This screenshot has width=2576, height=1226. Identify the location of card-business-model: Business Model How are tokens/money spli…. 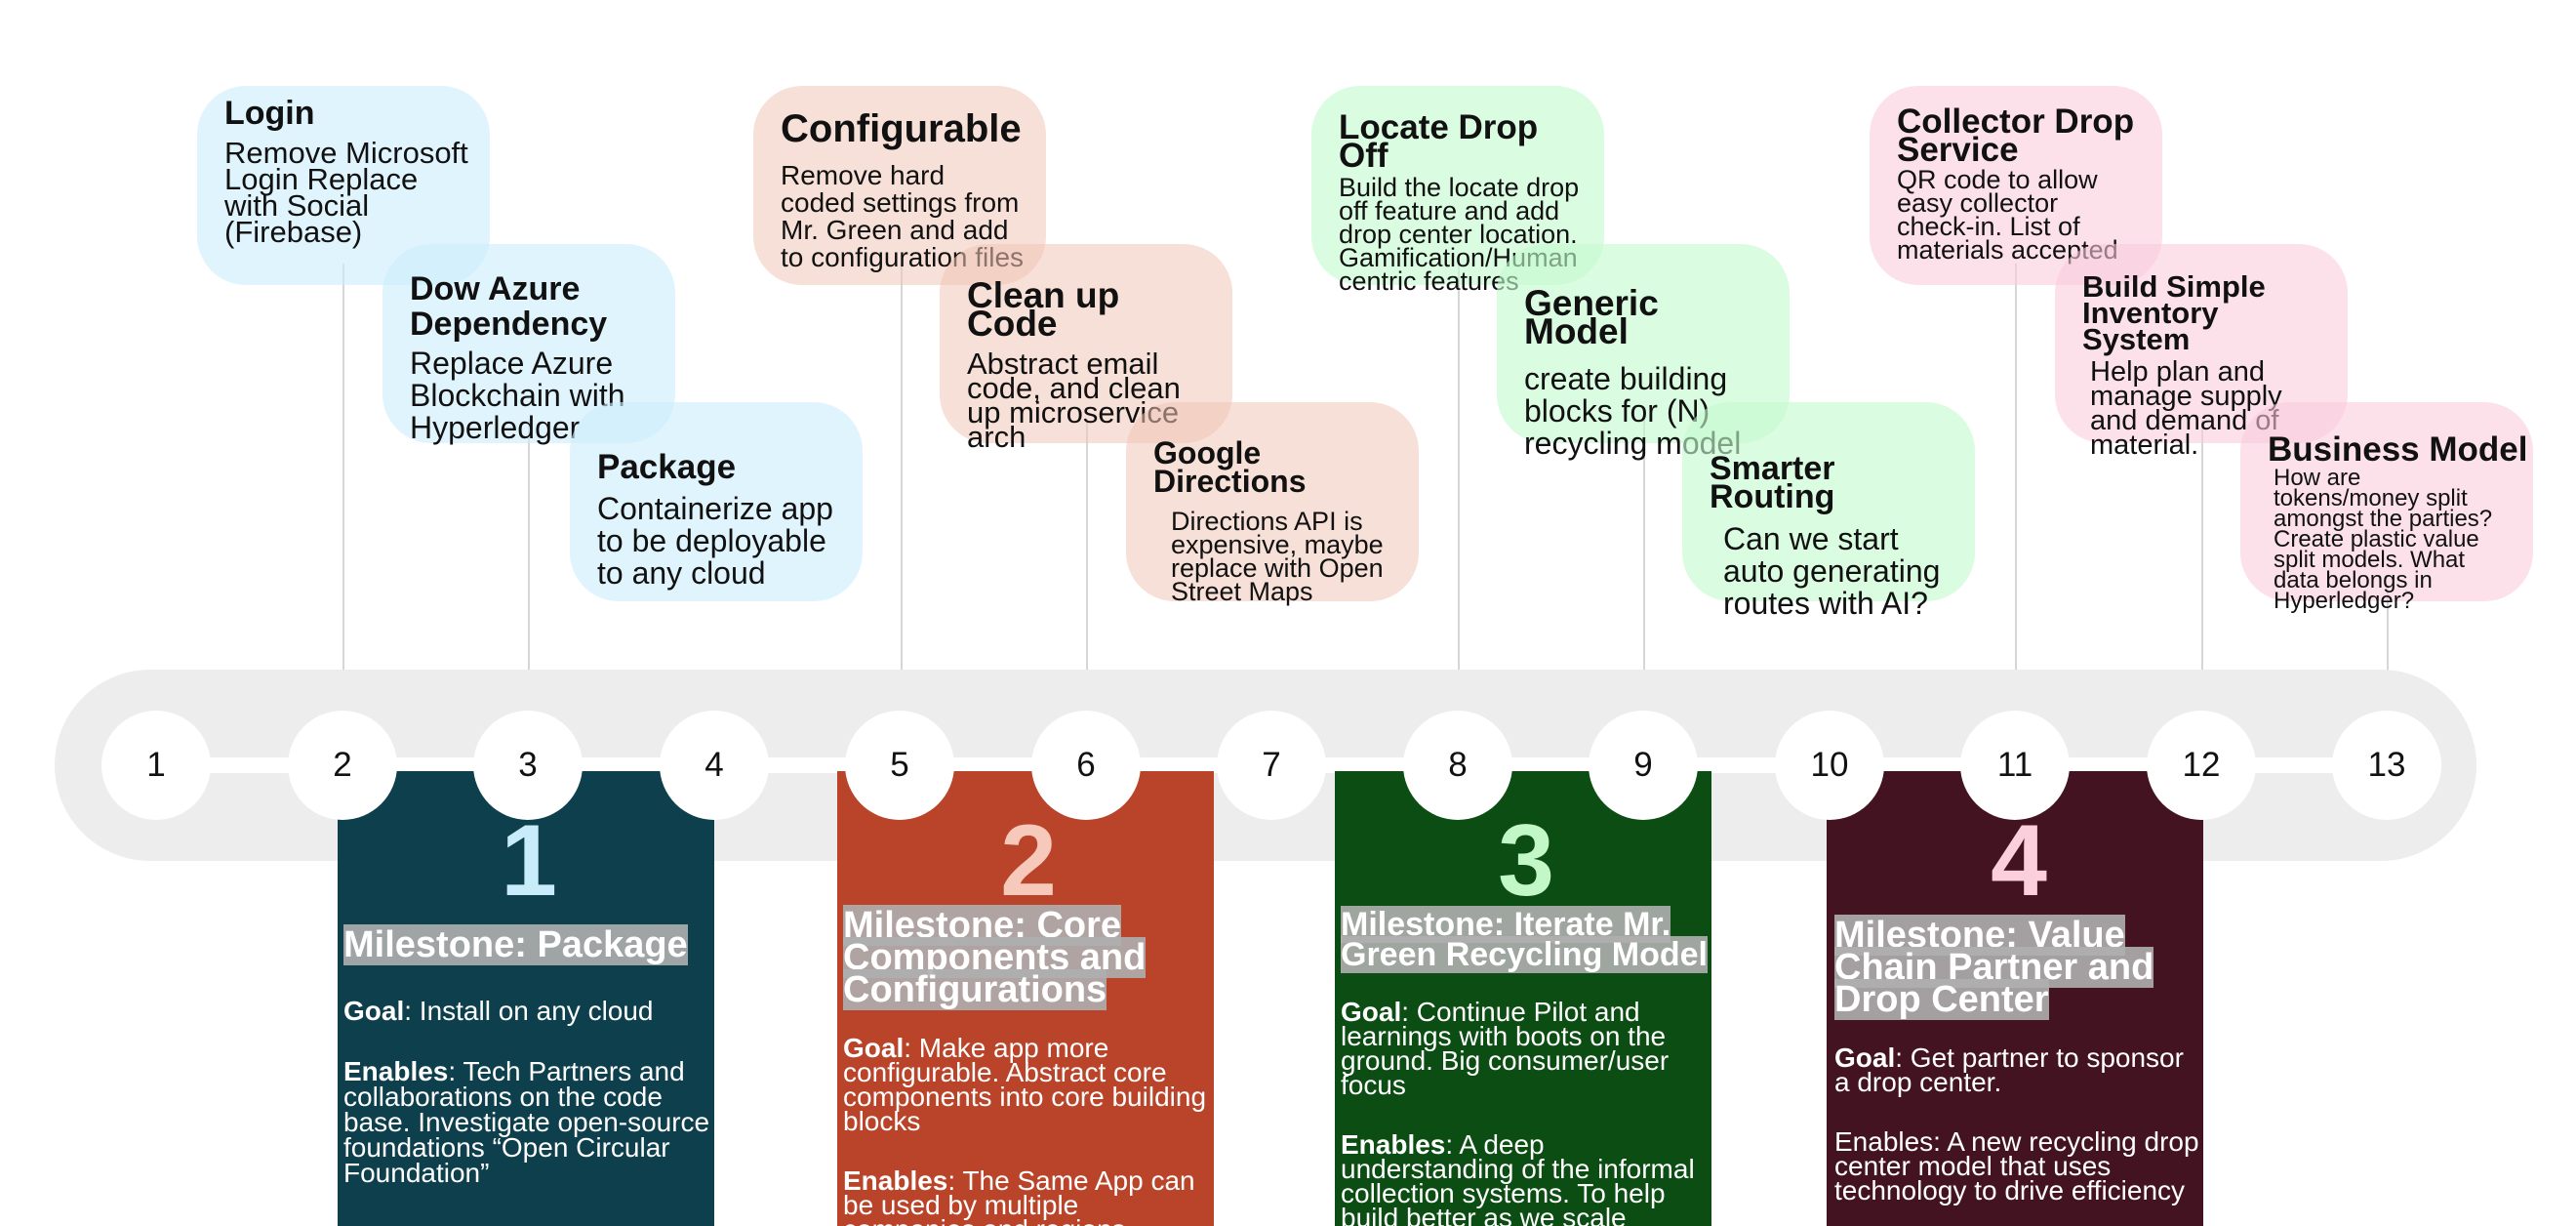
(2386, 507).